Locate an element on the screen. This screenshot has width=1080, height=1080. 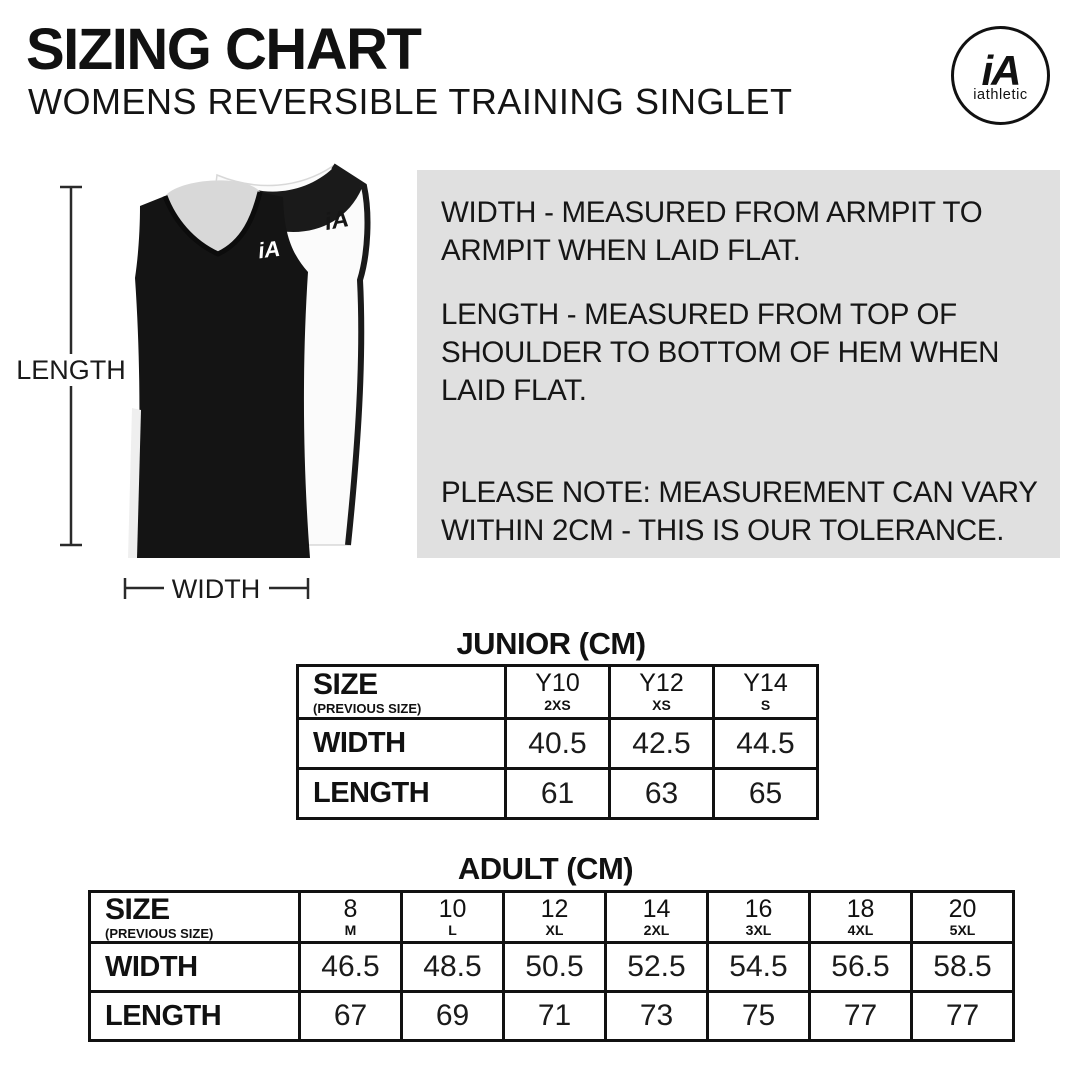
length-value: 63 is located at coordinates (661, 793).